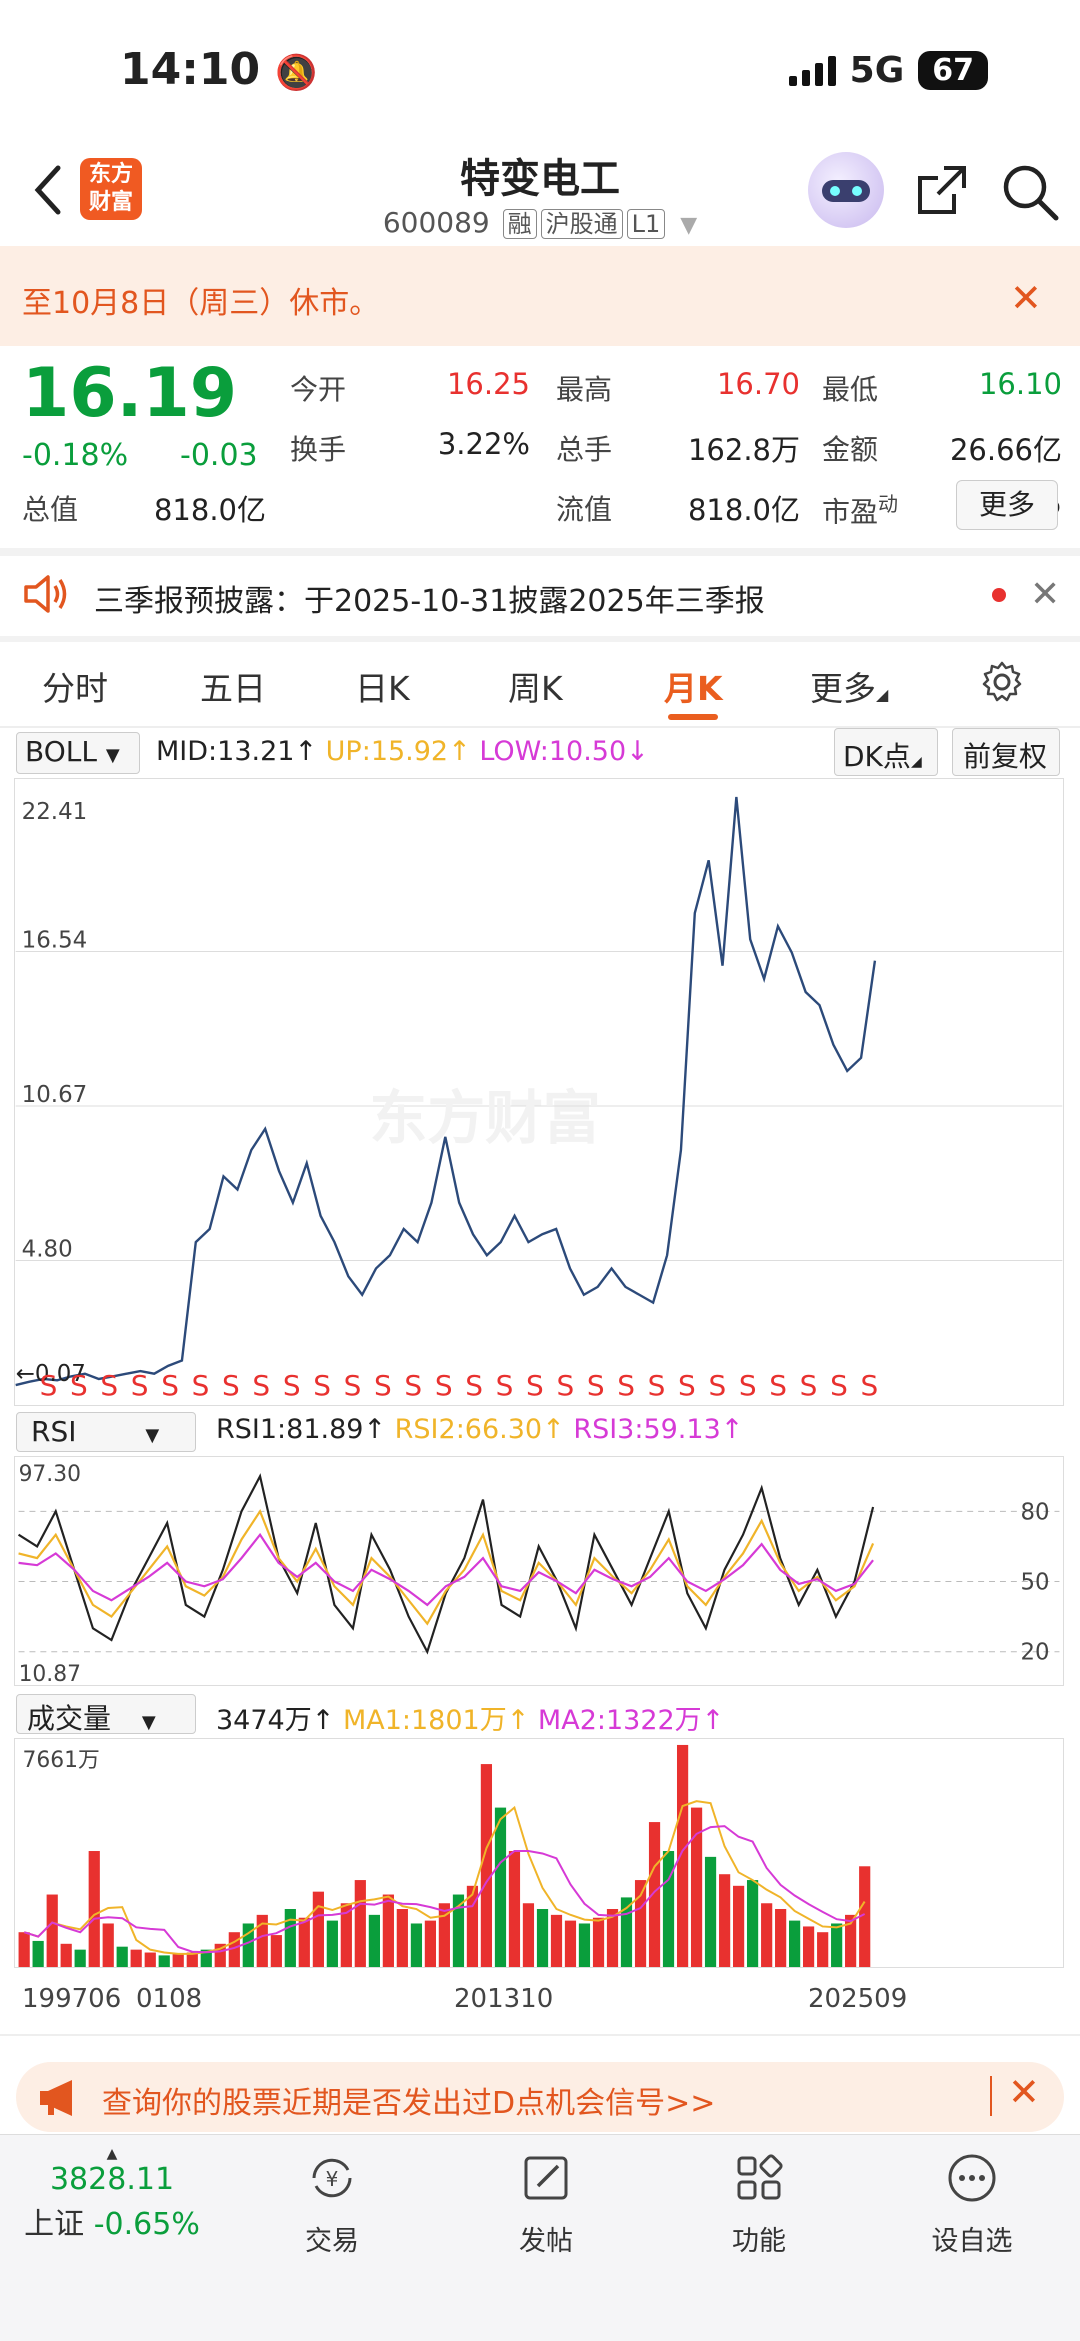 Image resolution: width=1080 pixels, height=2341 pixels. What do you see at coordinates (106, 1432) in the screenshot?
I see `rsi-select: RSI ▼` at bounding box center [106, 1432].